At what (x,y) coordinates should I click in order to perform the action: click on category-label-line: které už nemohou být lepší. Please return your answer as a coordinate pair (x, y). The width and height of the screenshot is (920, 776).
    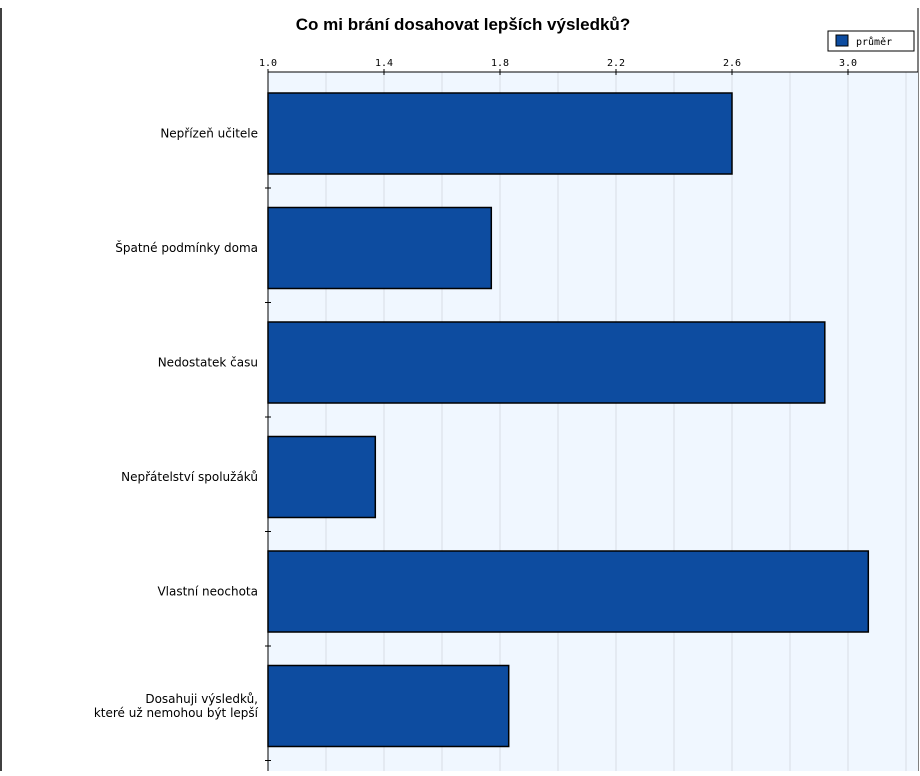
    Looking at the image, I should click on (176, 713).